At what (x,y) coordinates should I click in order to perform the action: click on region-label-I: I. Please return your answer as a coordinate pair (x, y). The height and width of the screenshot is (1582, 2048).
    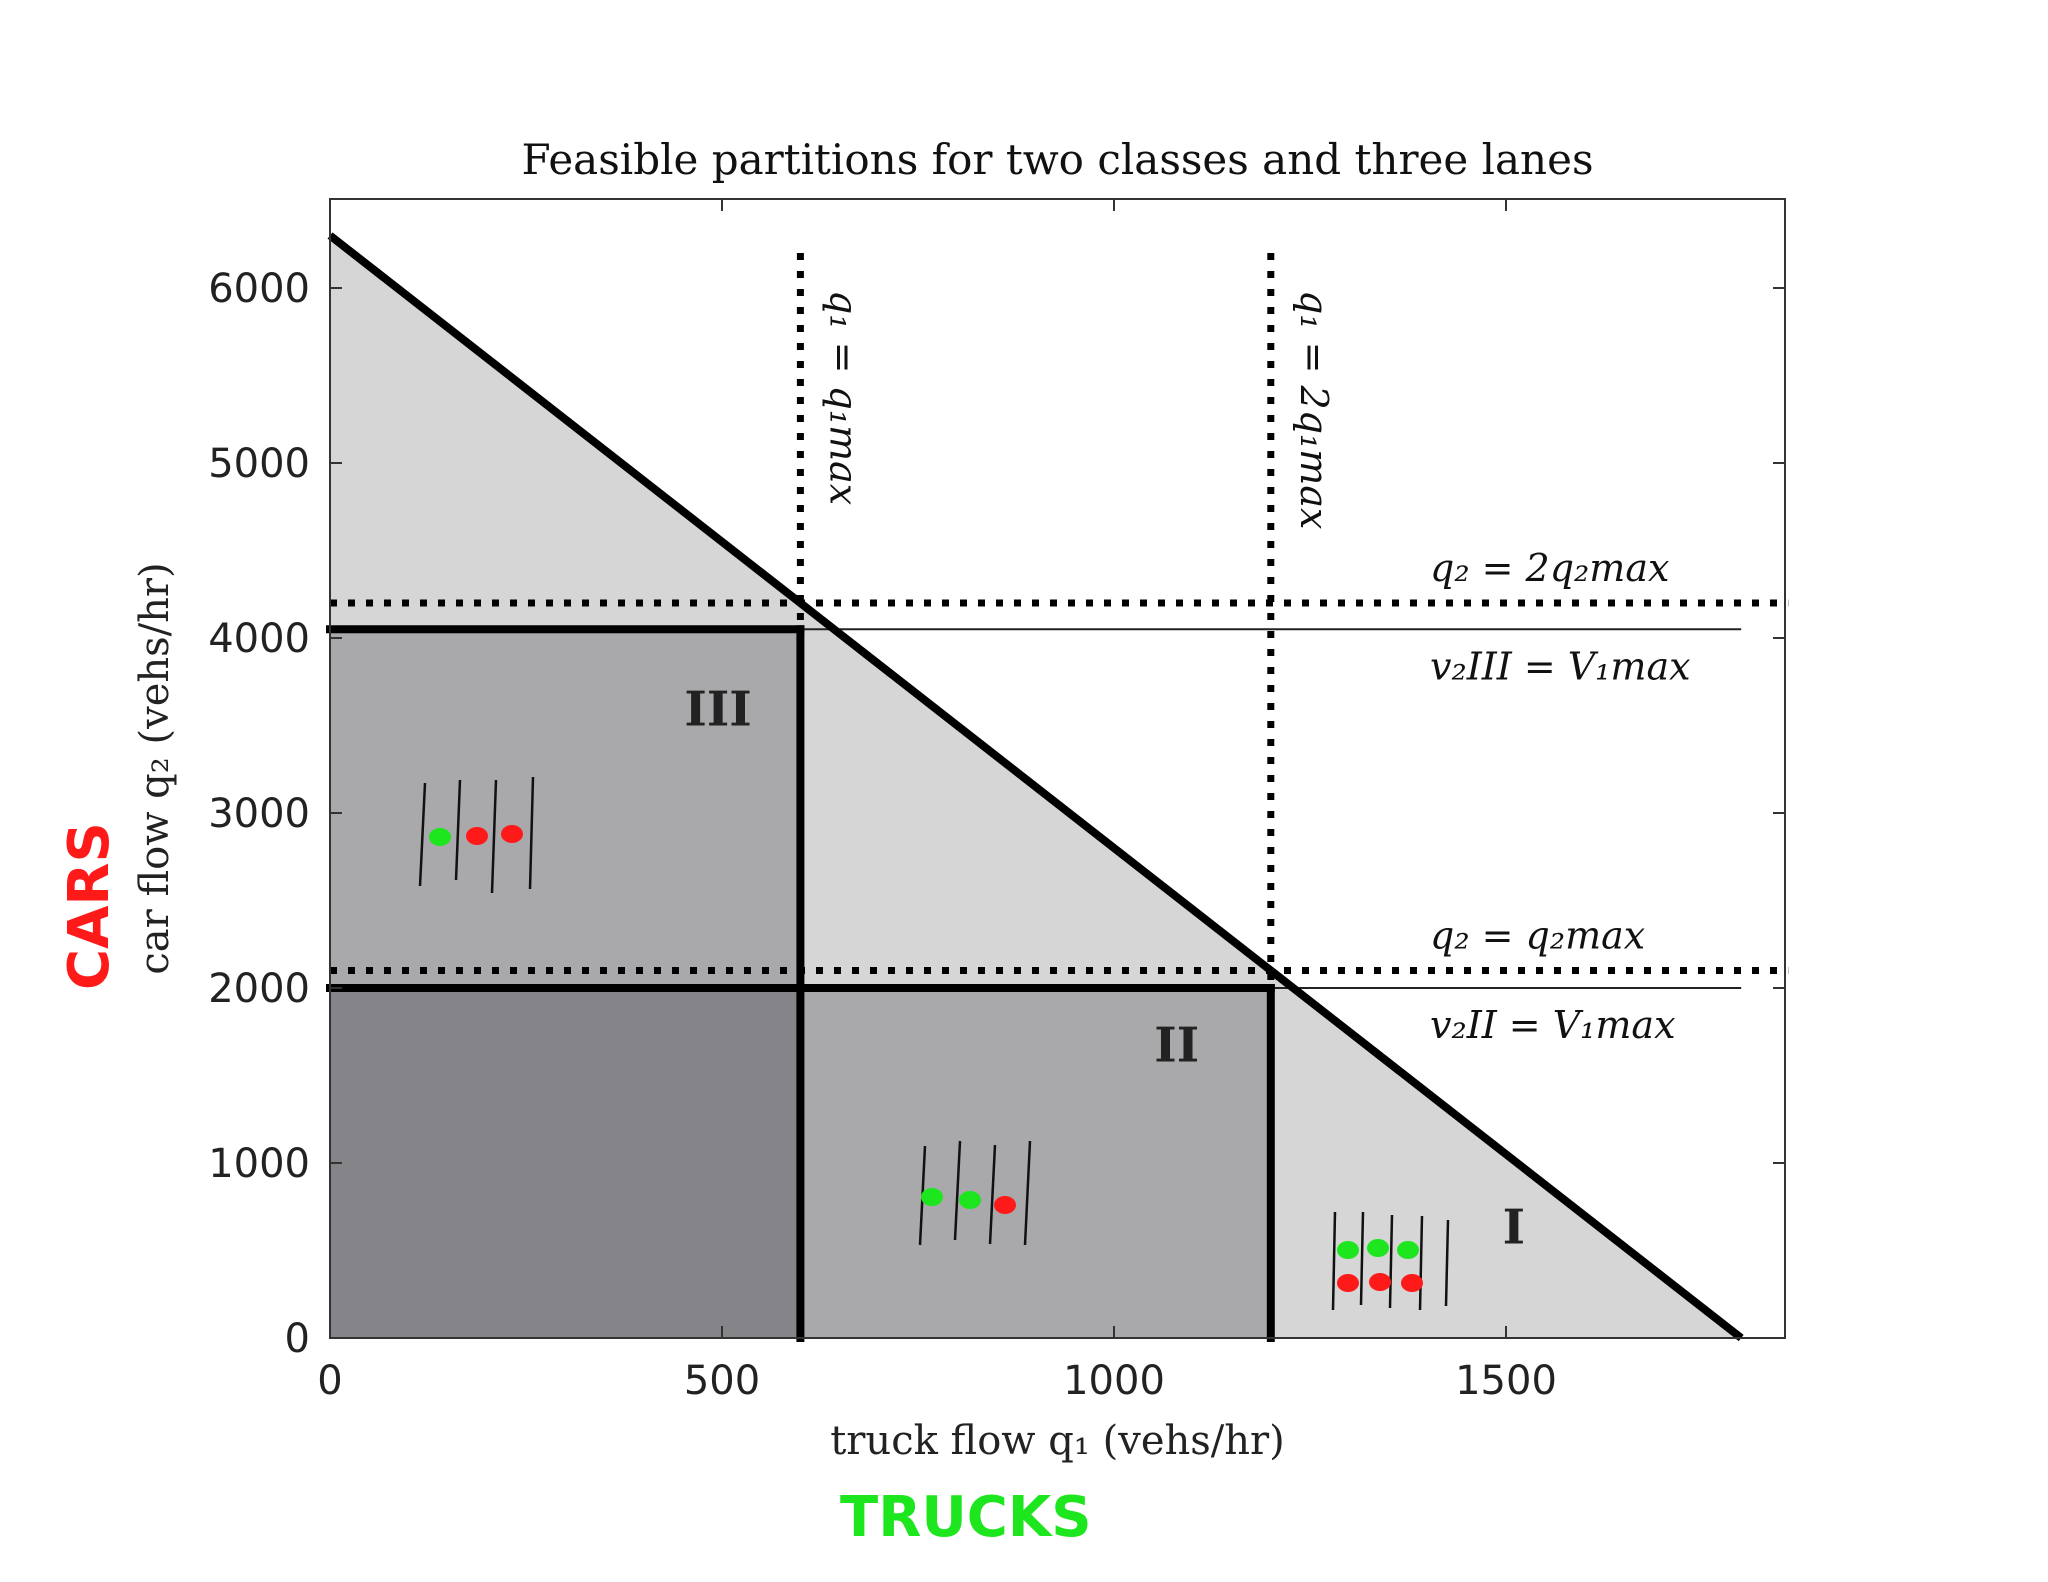
    Looking at the image, I should click on (1514, 1228).